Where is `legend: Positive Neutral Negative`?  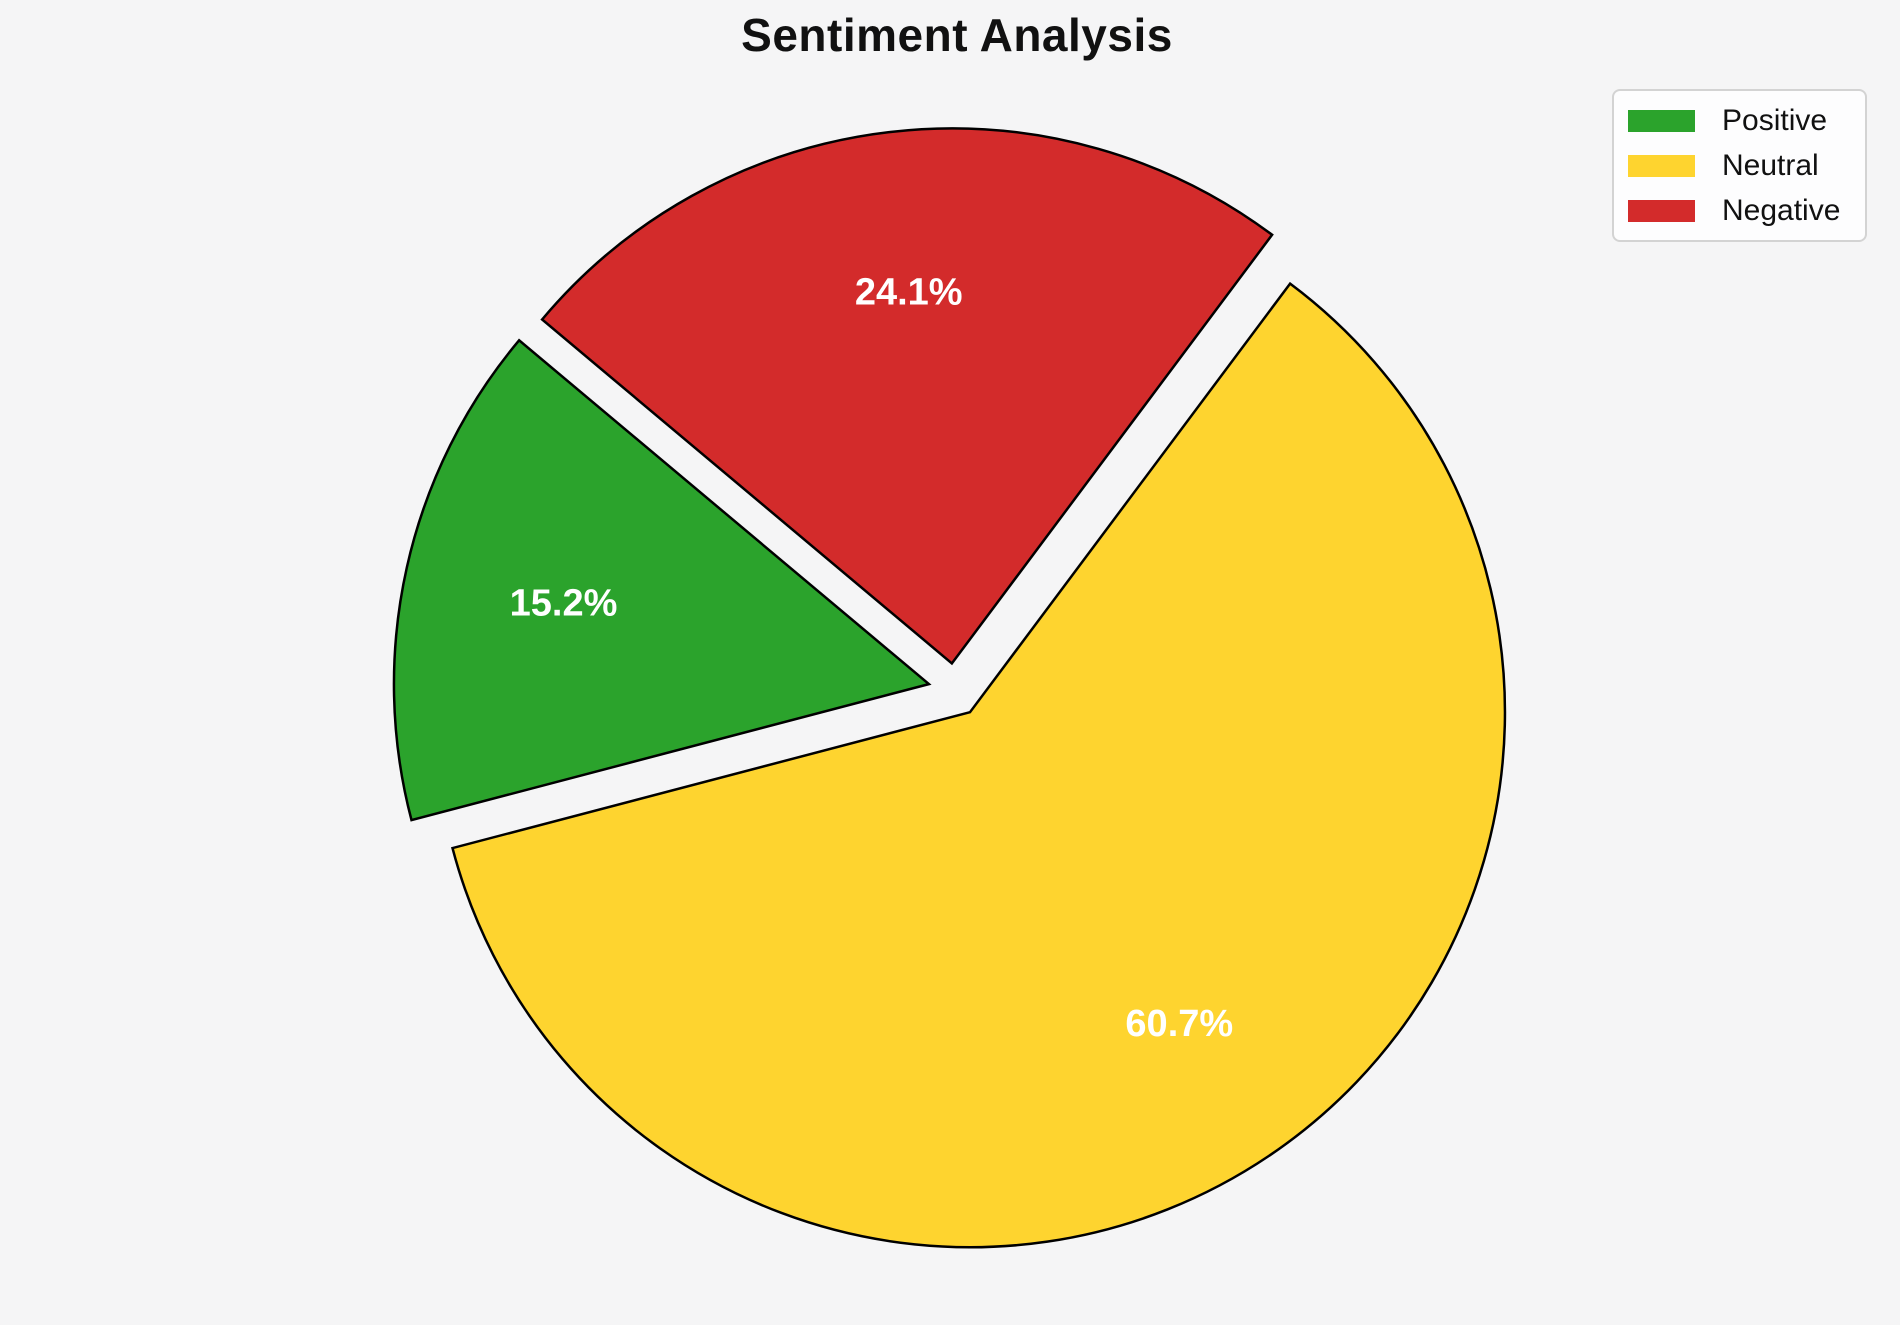
legend: Positive Neutral Negative is located at coordinates (1739, 165).